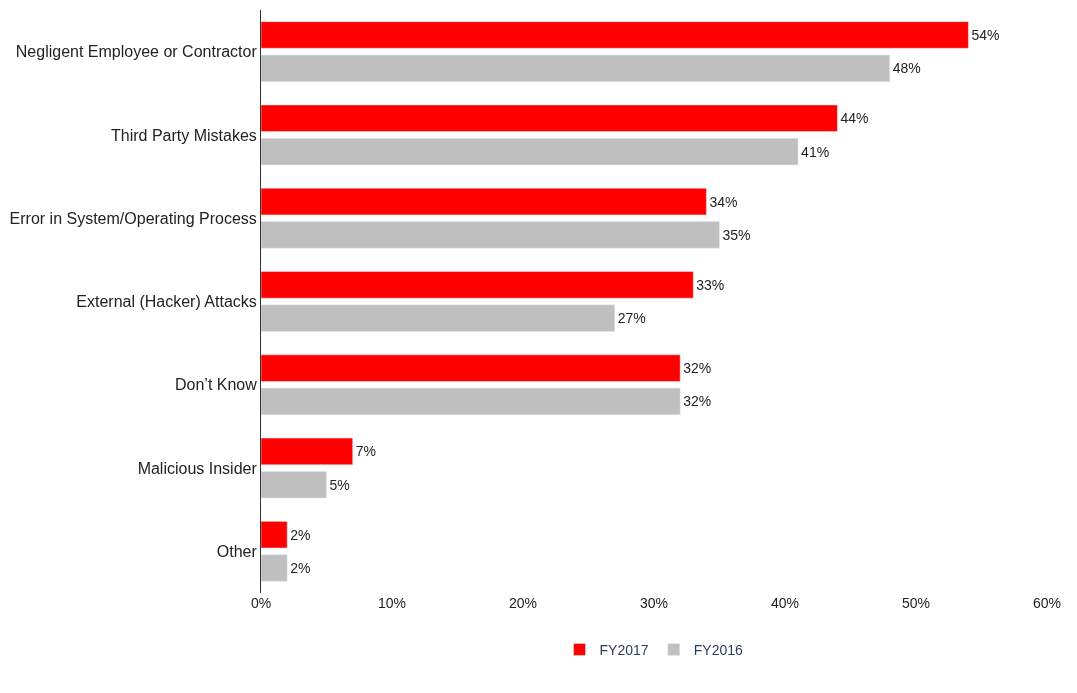 The image size is (1077, 693). I want to click on data-label: 33%, so click(710, 284).